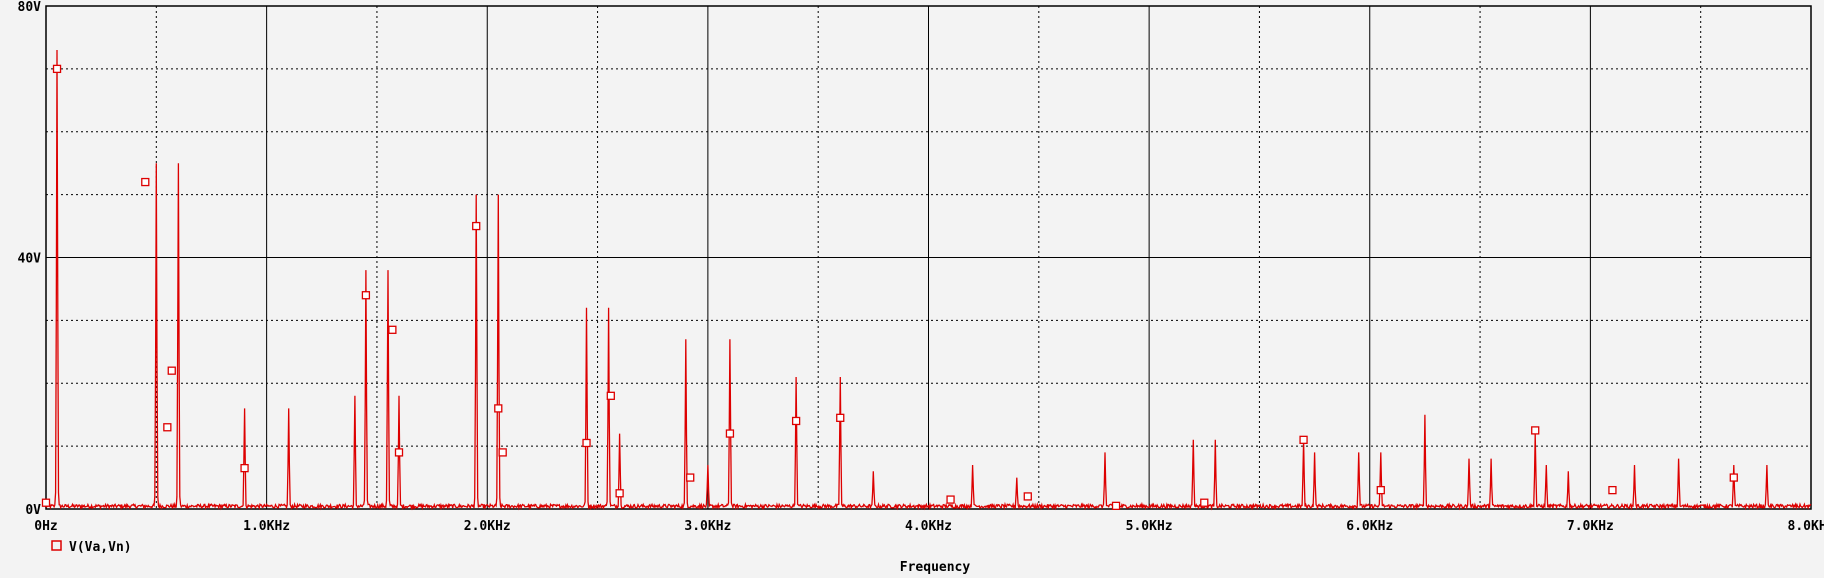 The image size is (1824, 582). I want to click on x-tick-label: 7.0KHz, so click(1590, 526).